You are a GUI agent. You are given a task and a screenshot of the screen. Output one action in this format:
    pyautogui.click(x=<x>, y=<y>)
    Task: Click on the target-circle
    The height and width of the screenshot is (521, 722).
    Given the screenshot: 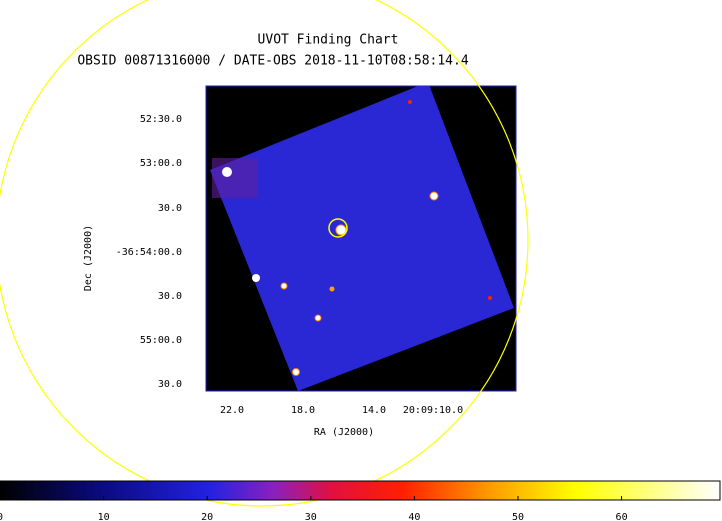 What is the action you would take?
    pyautogui.click(x=338, y=228)
    